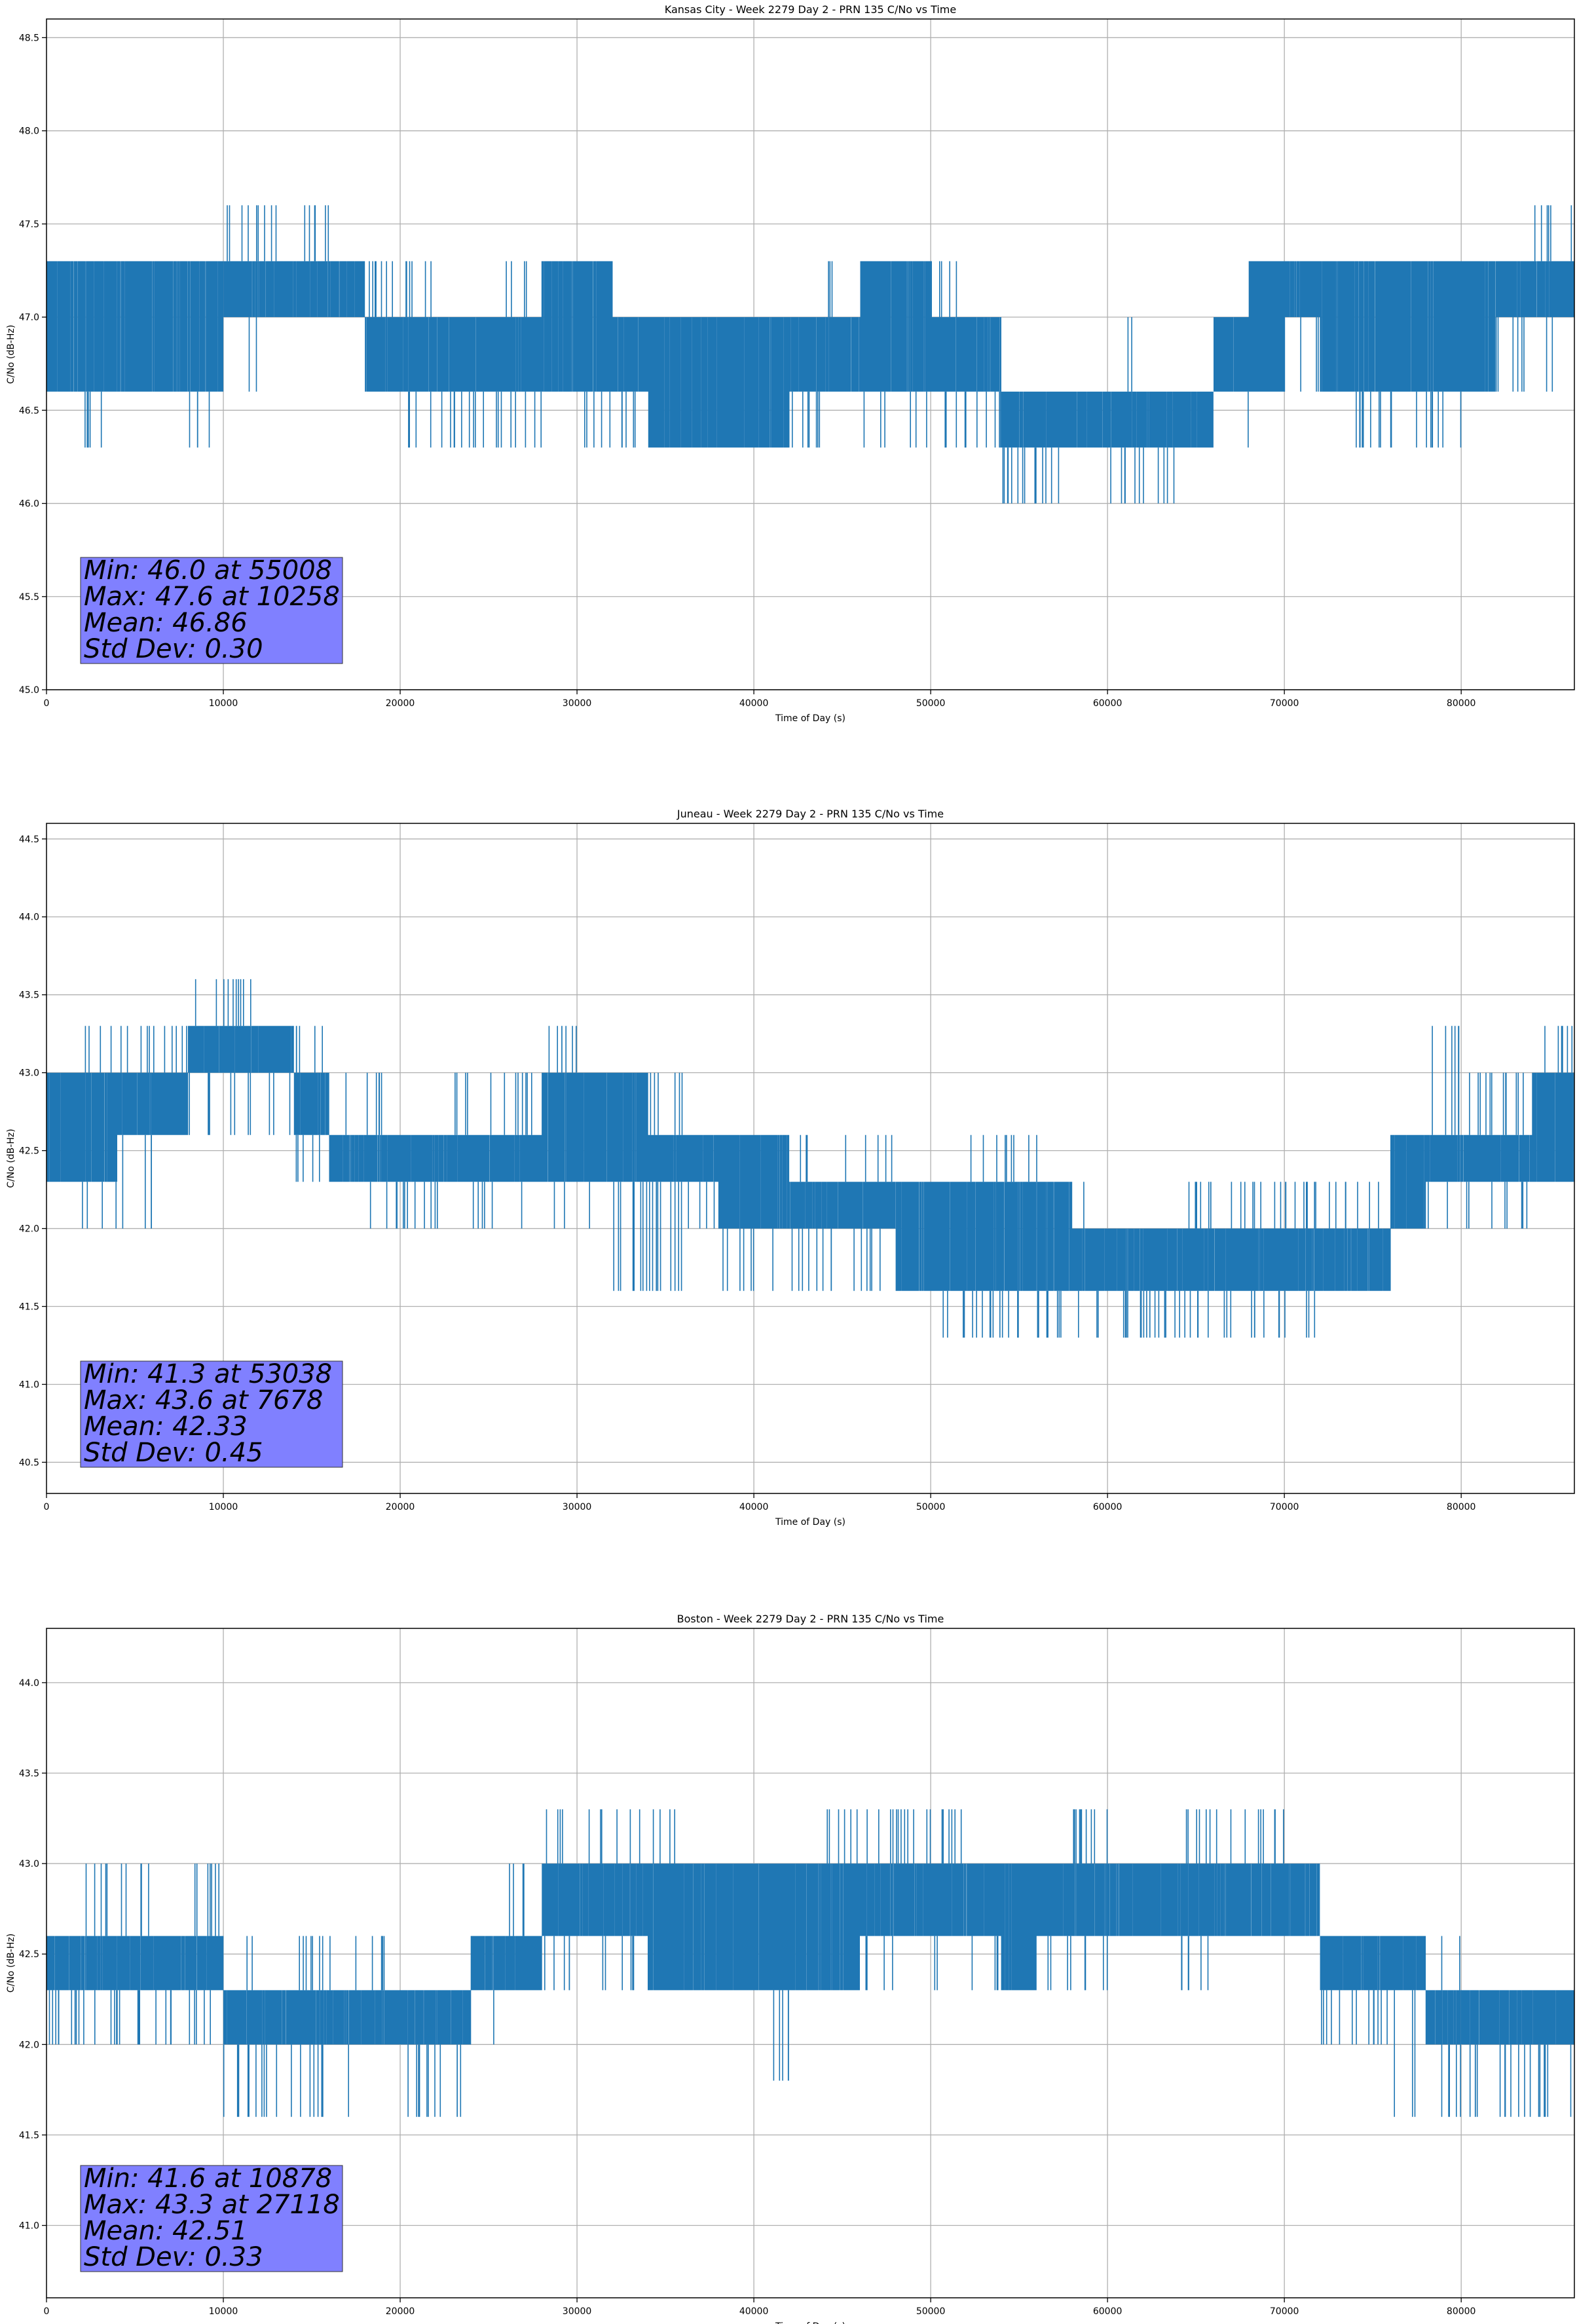 The height and width of the screenshot is (2324, 1577). I want to click on stats-line: Std Dev: 0.30, so click(173, 649).